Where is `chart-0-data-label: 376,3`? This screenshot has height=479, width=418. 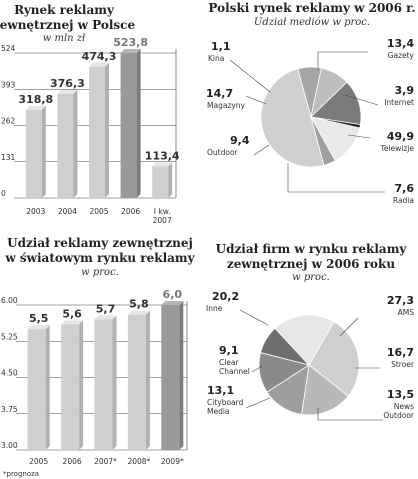
chart-0-data-label: 376,3 is located at coordinates (67, 83).